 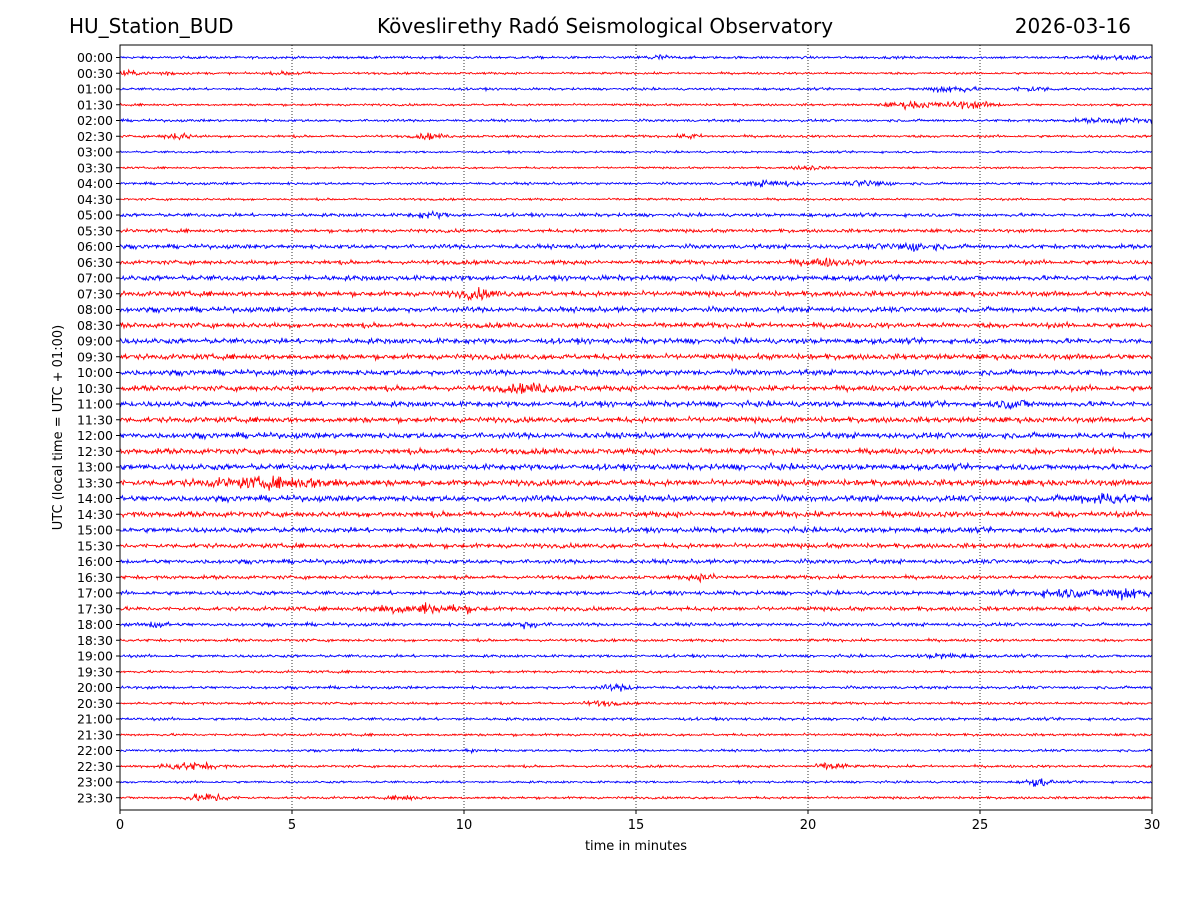 I want to click on y-tick-label: 23:30, so click(x=95, y=797).